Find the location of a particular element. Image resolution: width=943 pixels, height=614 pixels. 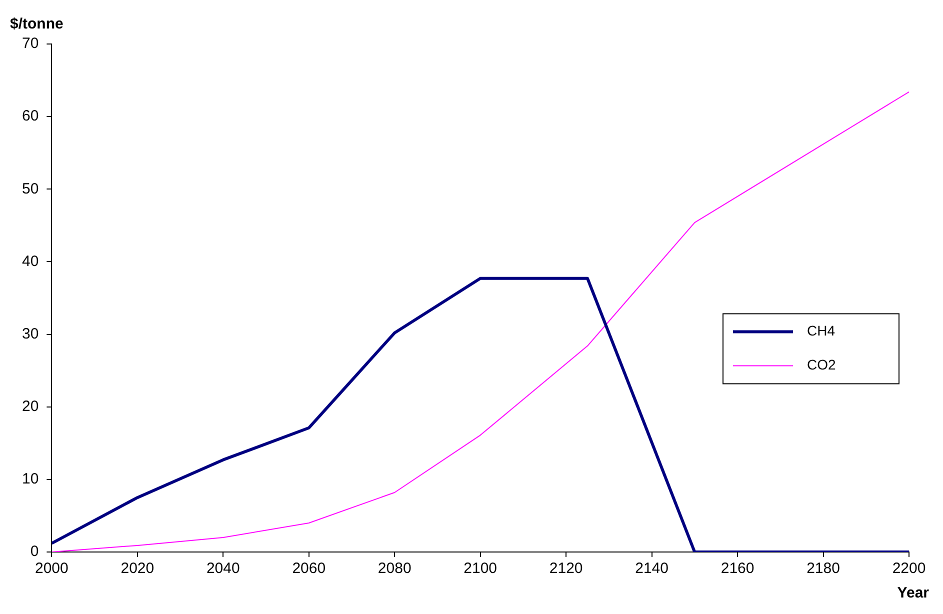

y-axis-title: $/tonne is located at coordinates (37, 24).